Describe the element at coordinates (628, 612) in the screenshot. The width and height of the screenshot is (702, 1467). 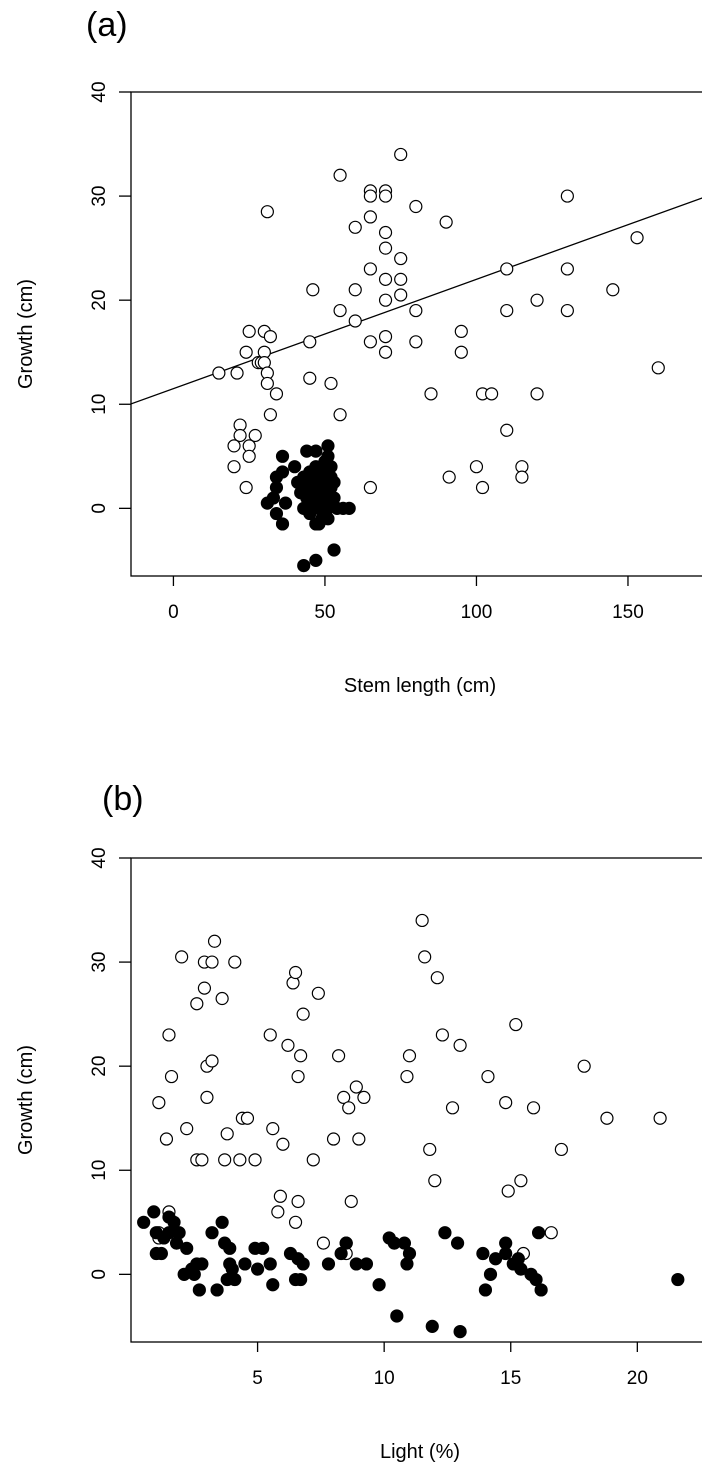
I see `x-tick-label: 150` at that location.